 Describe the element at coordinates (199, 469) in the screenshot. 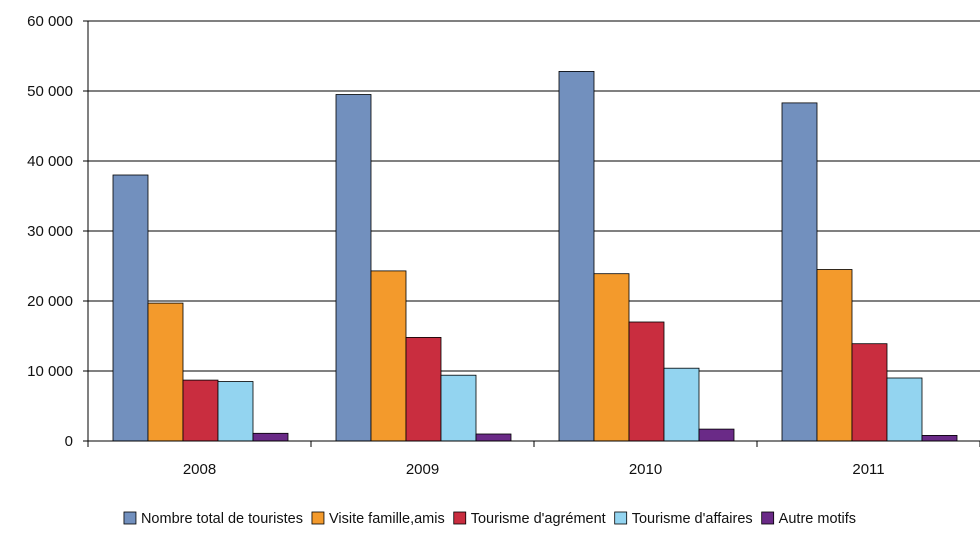

I see `x-tick-label: 2008` at that location.